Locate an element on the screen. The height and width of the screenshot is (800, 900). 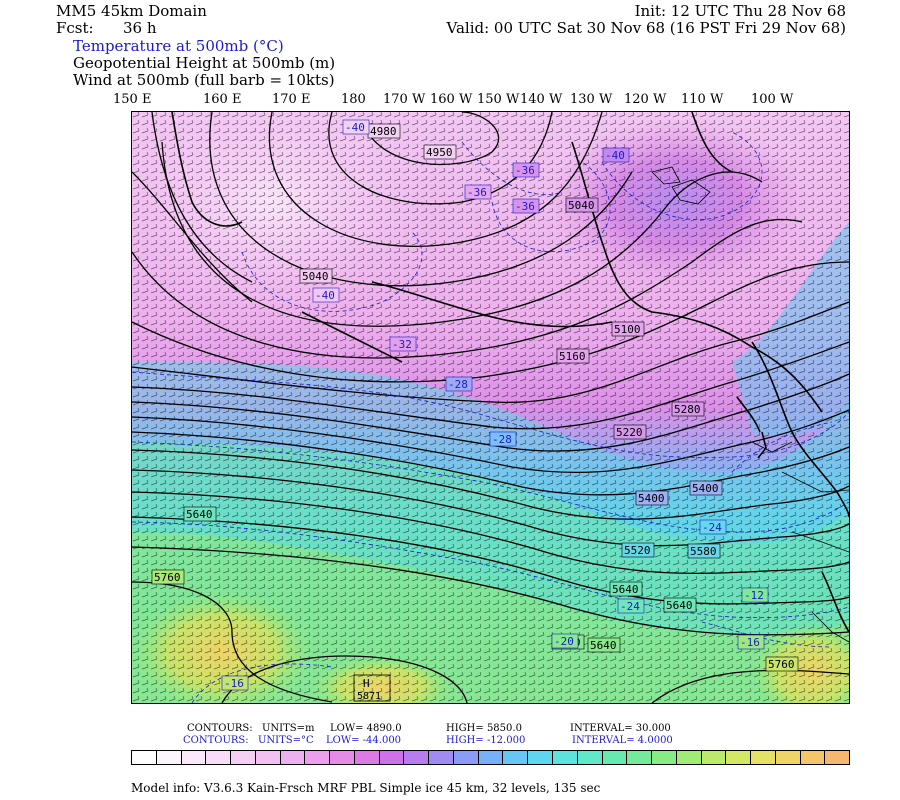
svg-text: -20 is located at coordinates (564, 641).